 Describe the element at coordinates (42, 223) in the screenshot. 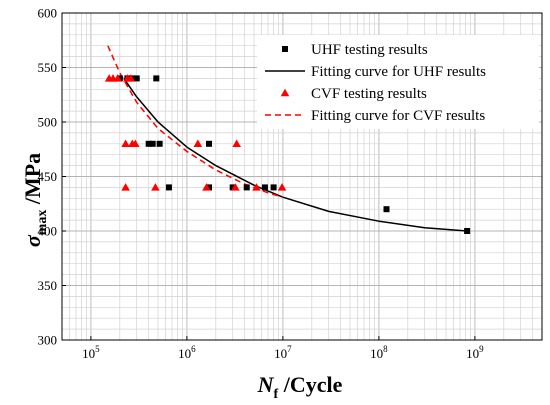

I see `y-axis-title-subscript: max` at that location.